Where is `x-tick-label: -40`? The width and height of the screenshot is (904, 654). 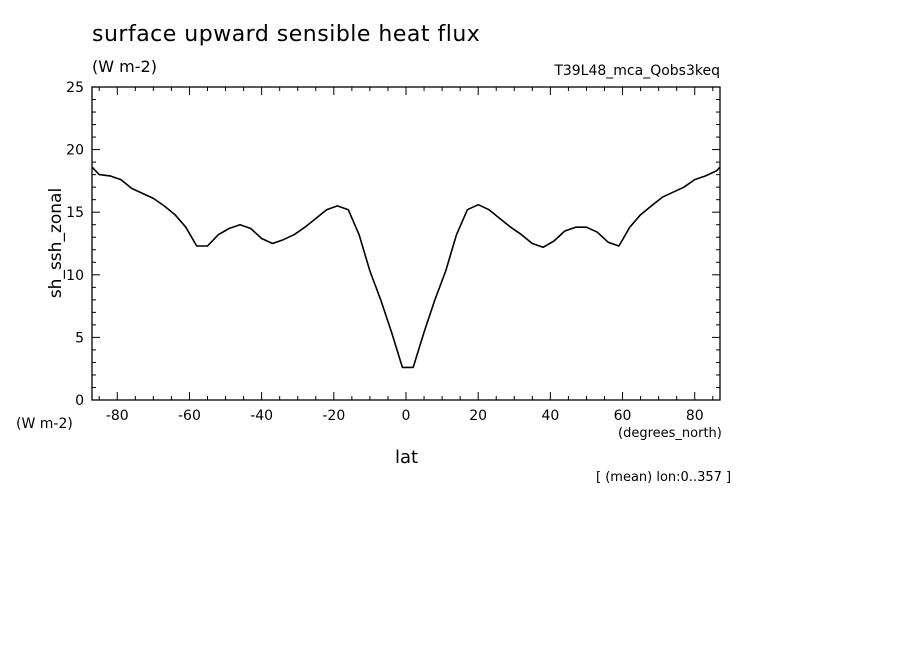
x-tick-label: -40 is located at coordinates (261, 416).